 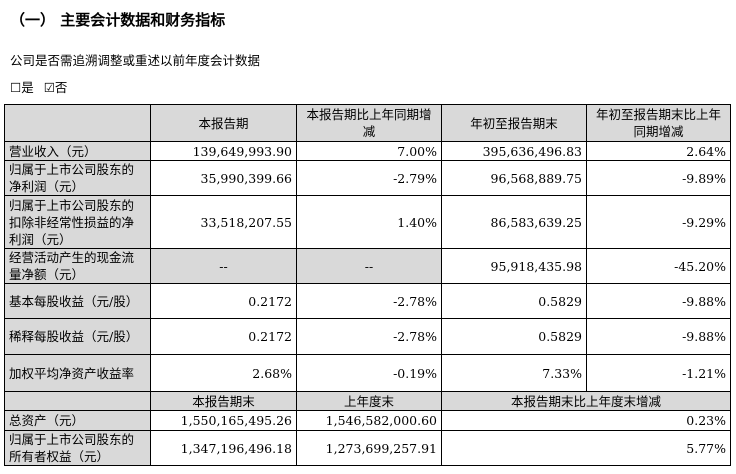 I want to click on row-label: 归属于上市公司股东的净利润（元）, so click(x=77, y=178).